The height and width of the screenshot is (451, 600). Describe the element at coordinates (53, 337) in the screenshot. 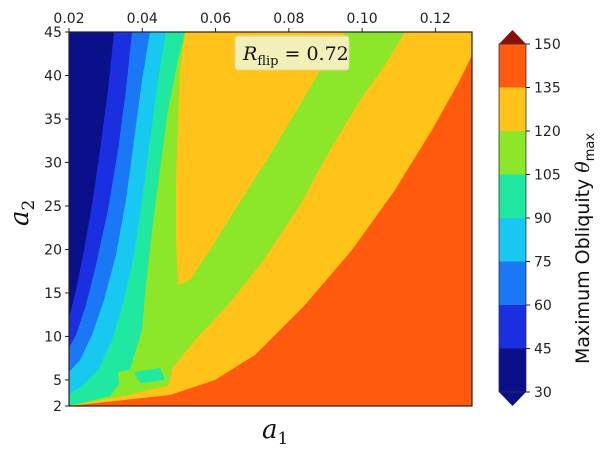

I see `y-tick-label: 10` at that location.